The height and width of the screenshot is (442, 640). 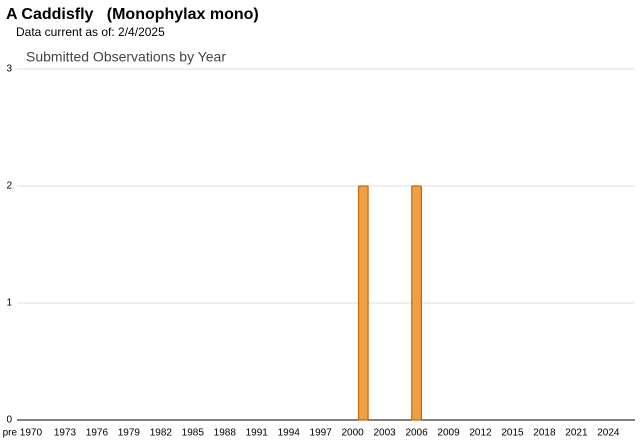 What do you see at coordinates (161, 433) in the screenshot?
I see `x-tick-label: 1982` at bounding box center [161, 433].